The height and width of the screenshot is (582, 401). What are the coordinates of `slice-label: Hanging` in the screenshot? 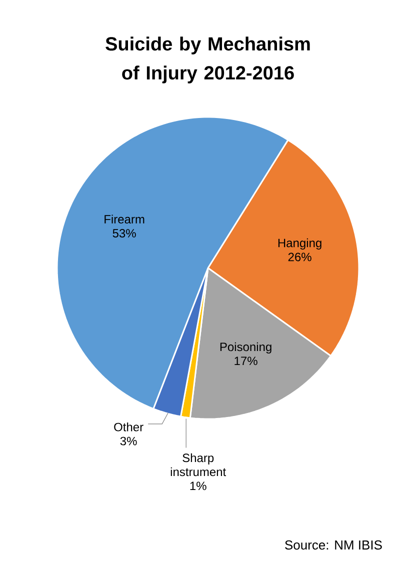 It's located at (300, 244).